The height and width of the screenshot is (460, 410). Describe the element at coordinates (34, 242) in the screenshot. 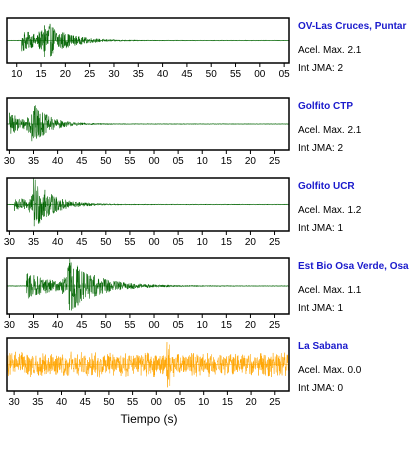

I see `panel-2-tick-label: 35` at that location.